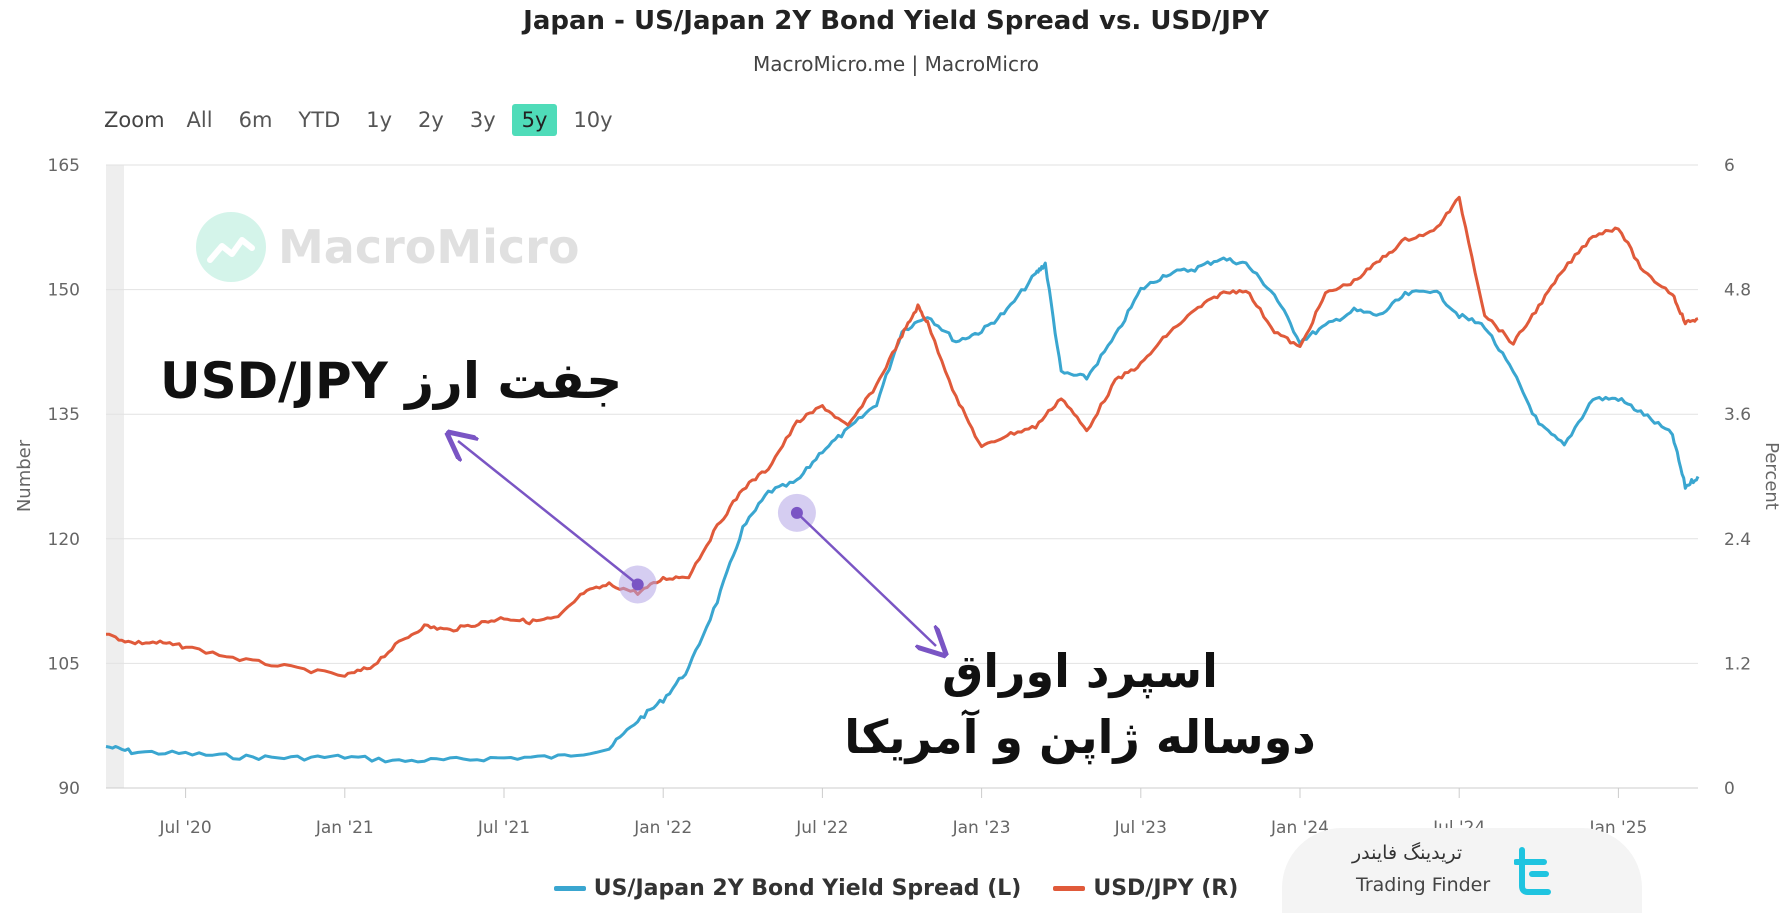 The image size is (1792, 913). What do you see at coordinates (1069, 888) in the screenshot?
I see `legend-swatch-usdjpy` at bounding box center [1069, 888].